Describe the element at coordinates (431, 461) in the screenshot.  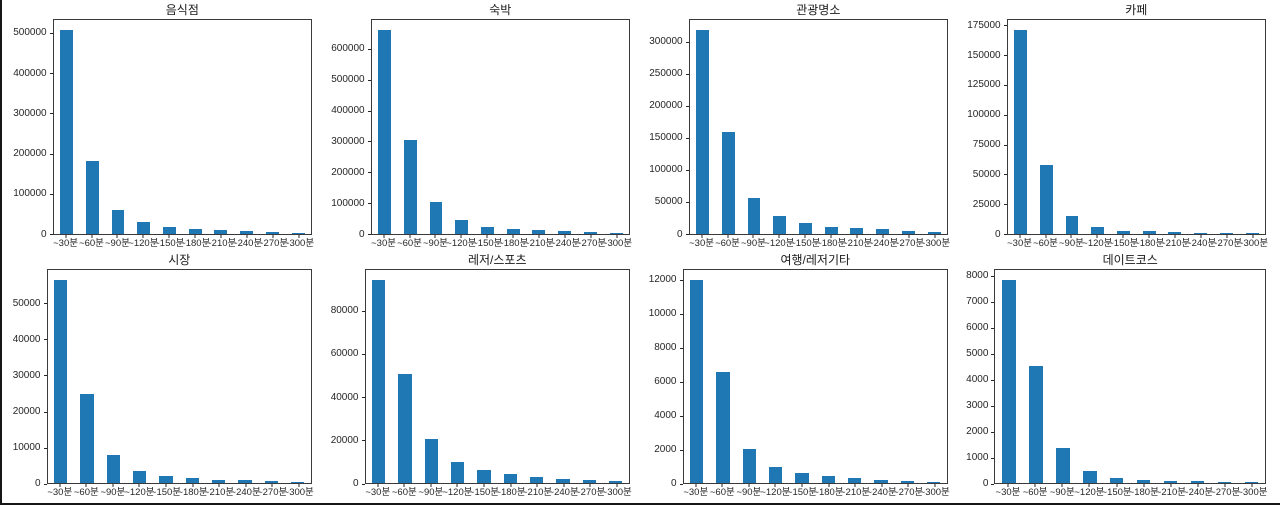
I see `bar-~90분` at that location.